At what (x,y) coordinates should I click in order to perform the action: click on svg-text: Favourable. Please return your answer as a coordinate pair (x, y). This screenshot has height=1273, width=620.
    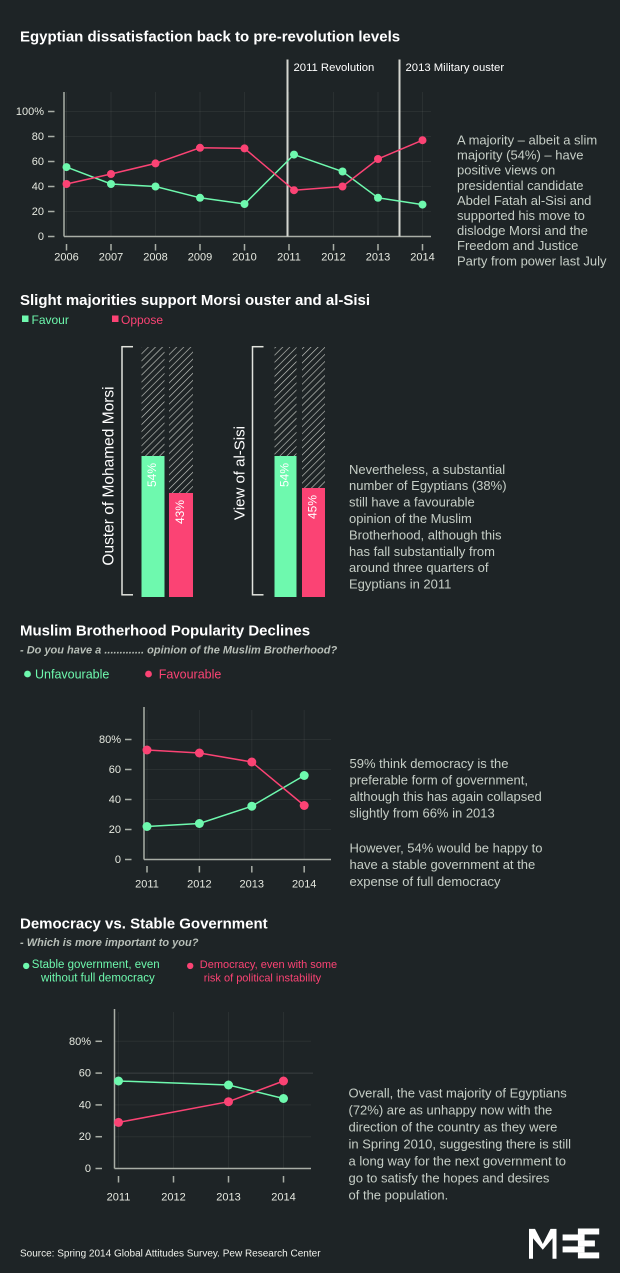
    Looking at the image, I should click on (190, 675).